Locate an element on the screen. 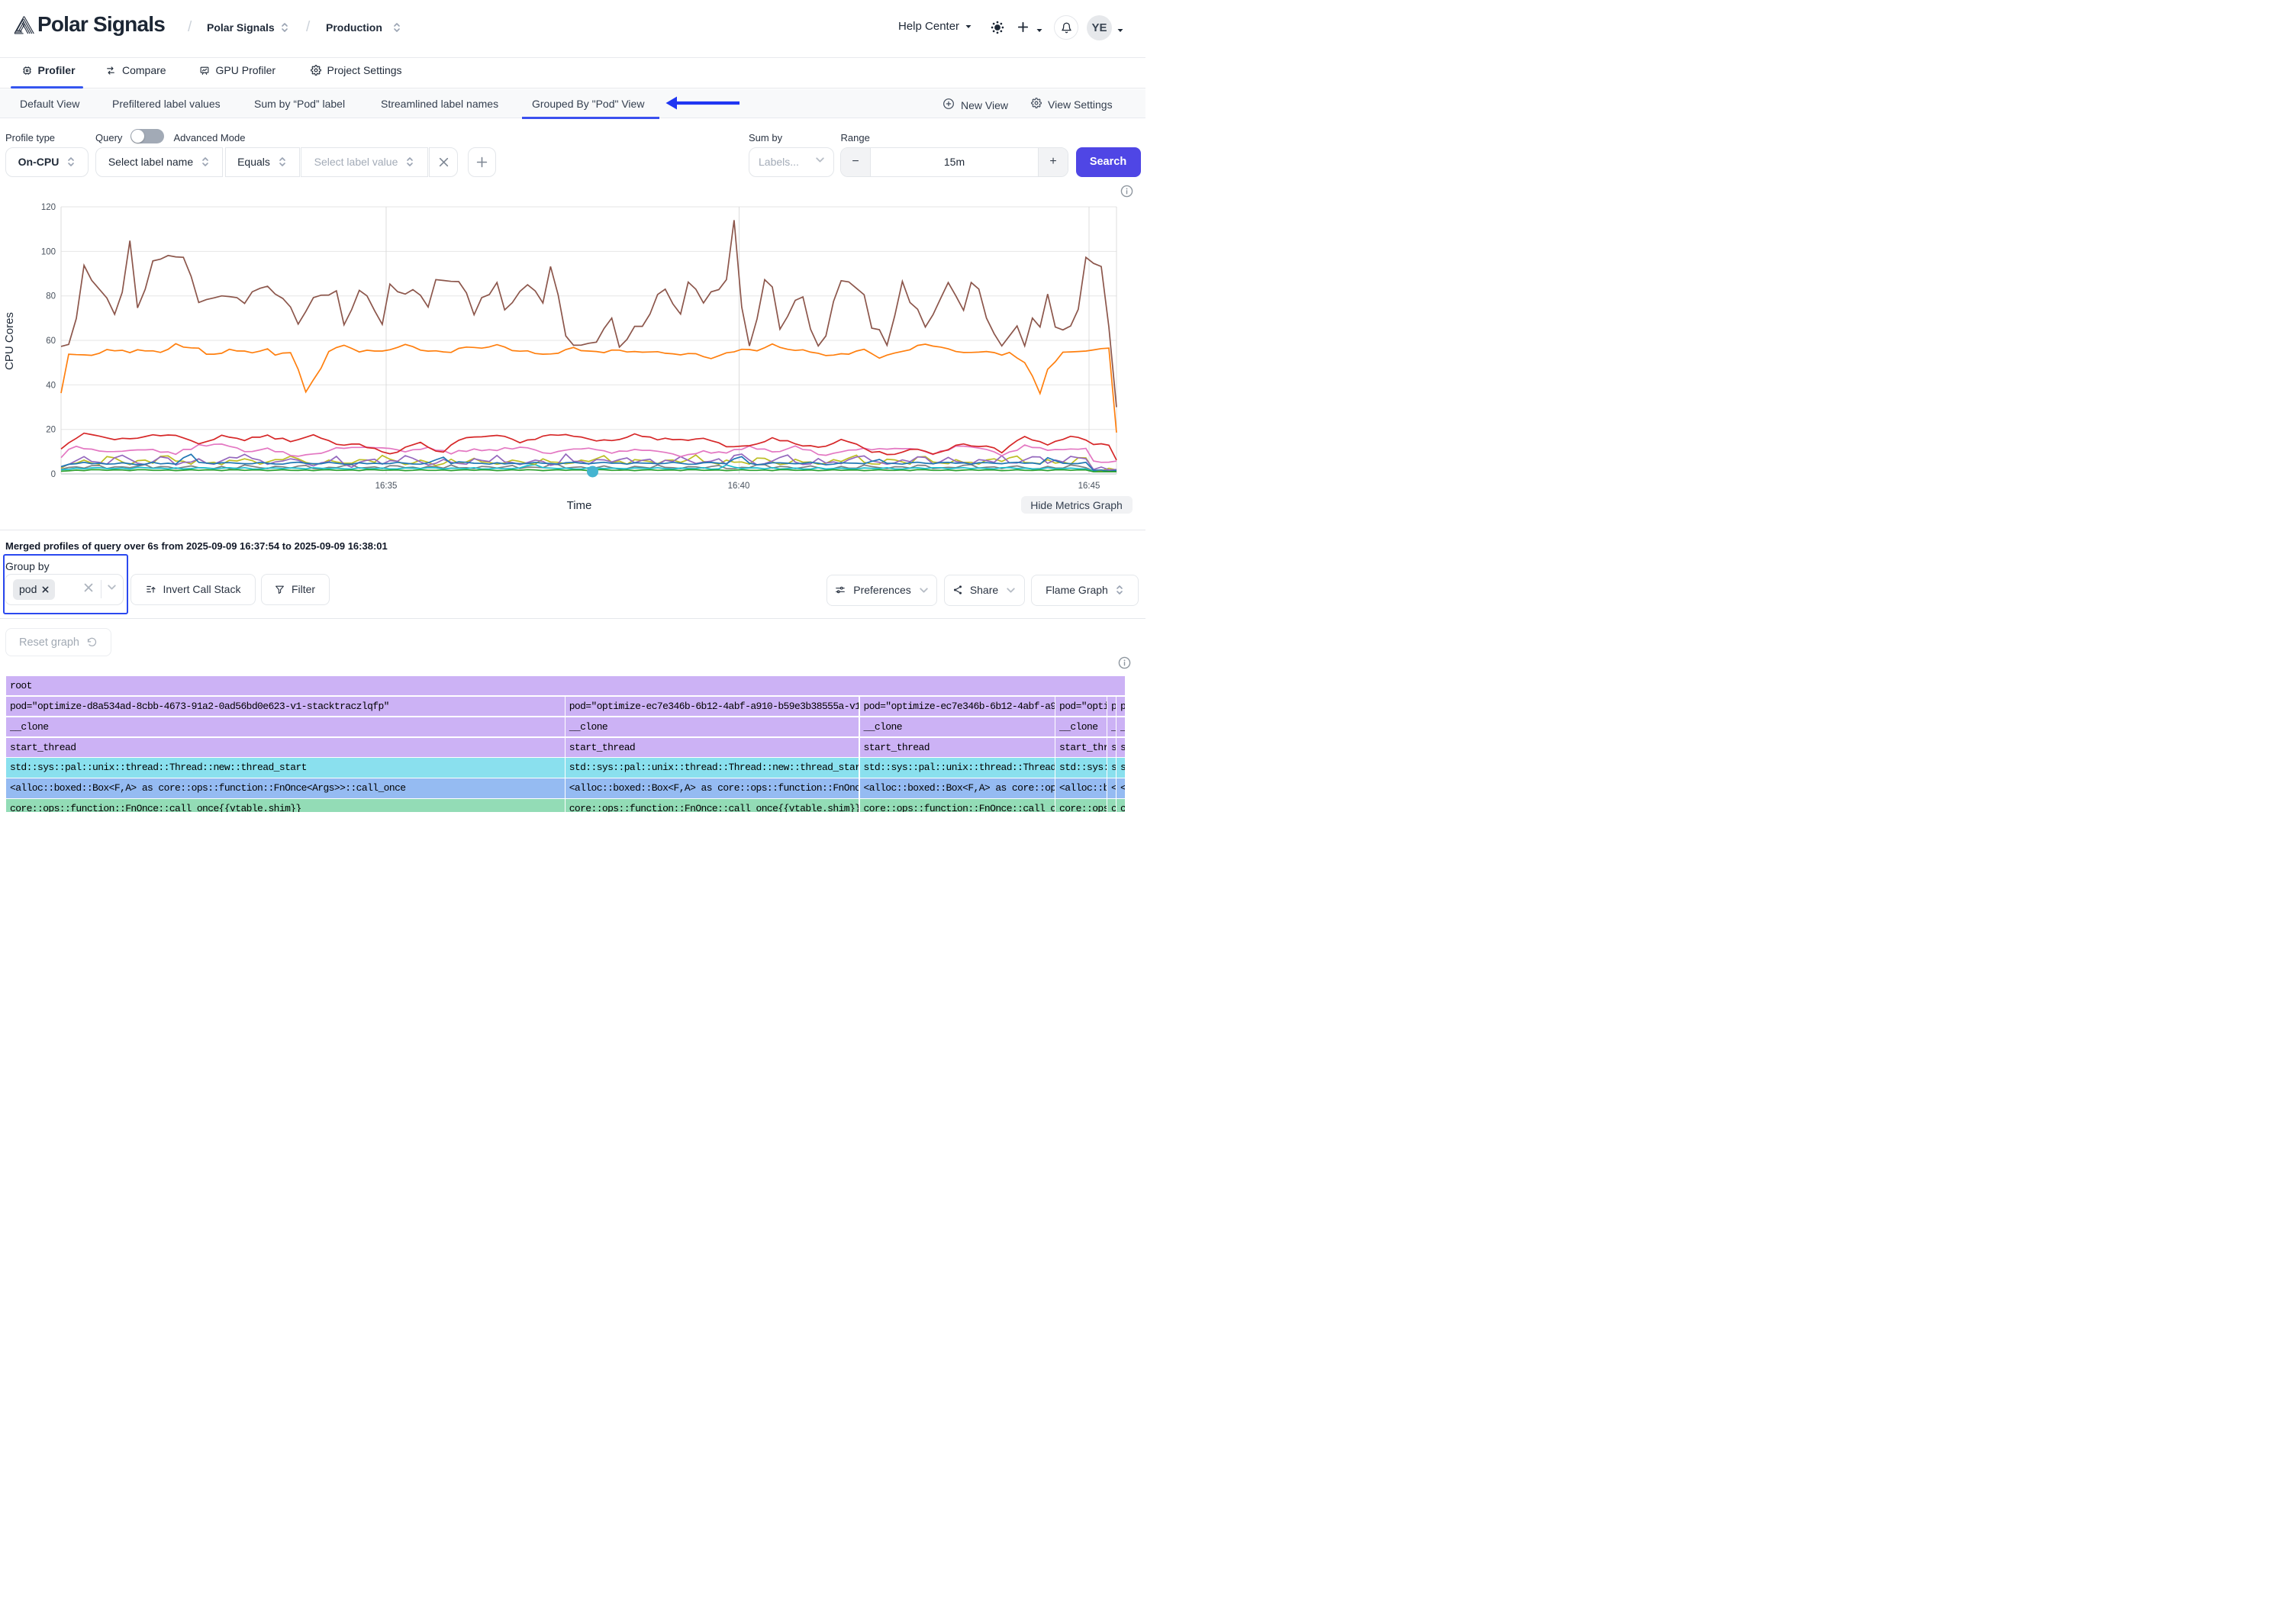  svg-text: 16:45 is located at coordinates (1089, 486).